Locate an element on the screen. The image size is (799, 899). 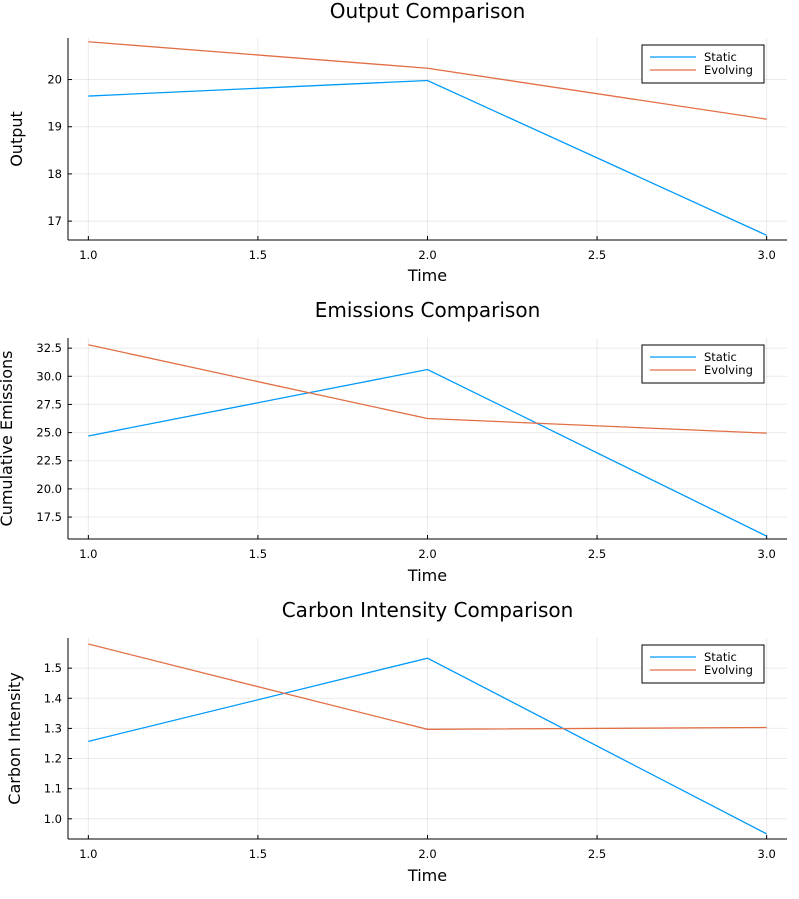
y-tick-label: 1.4 is located at coordinates (53, 698).